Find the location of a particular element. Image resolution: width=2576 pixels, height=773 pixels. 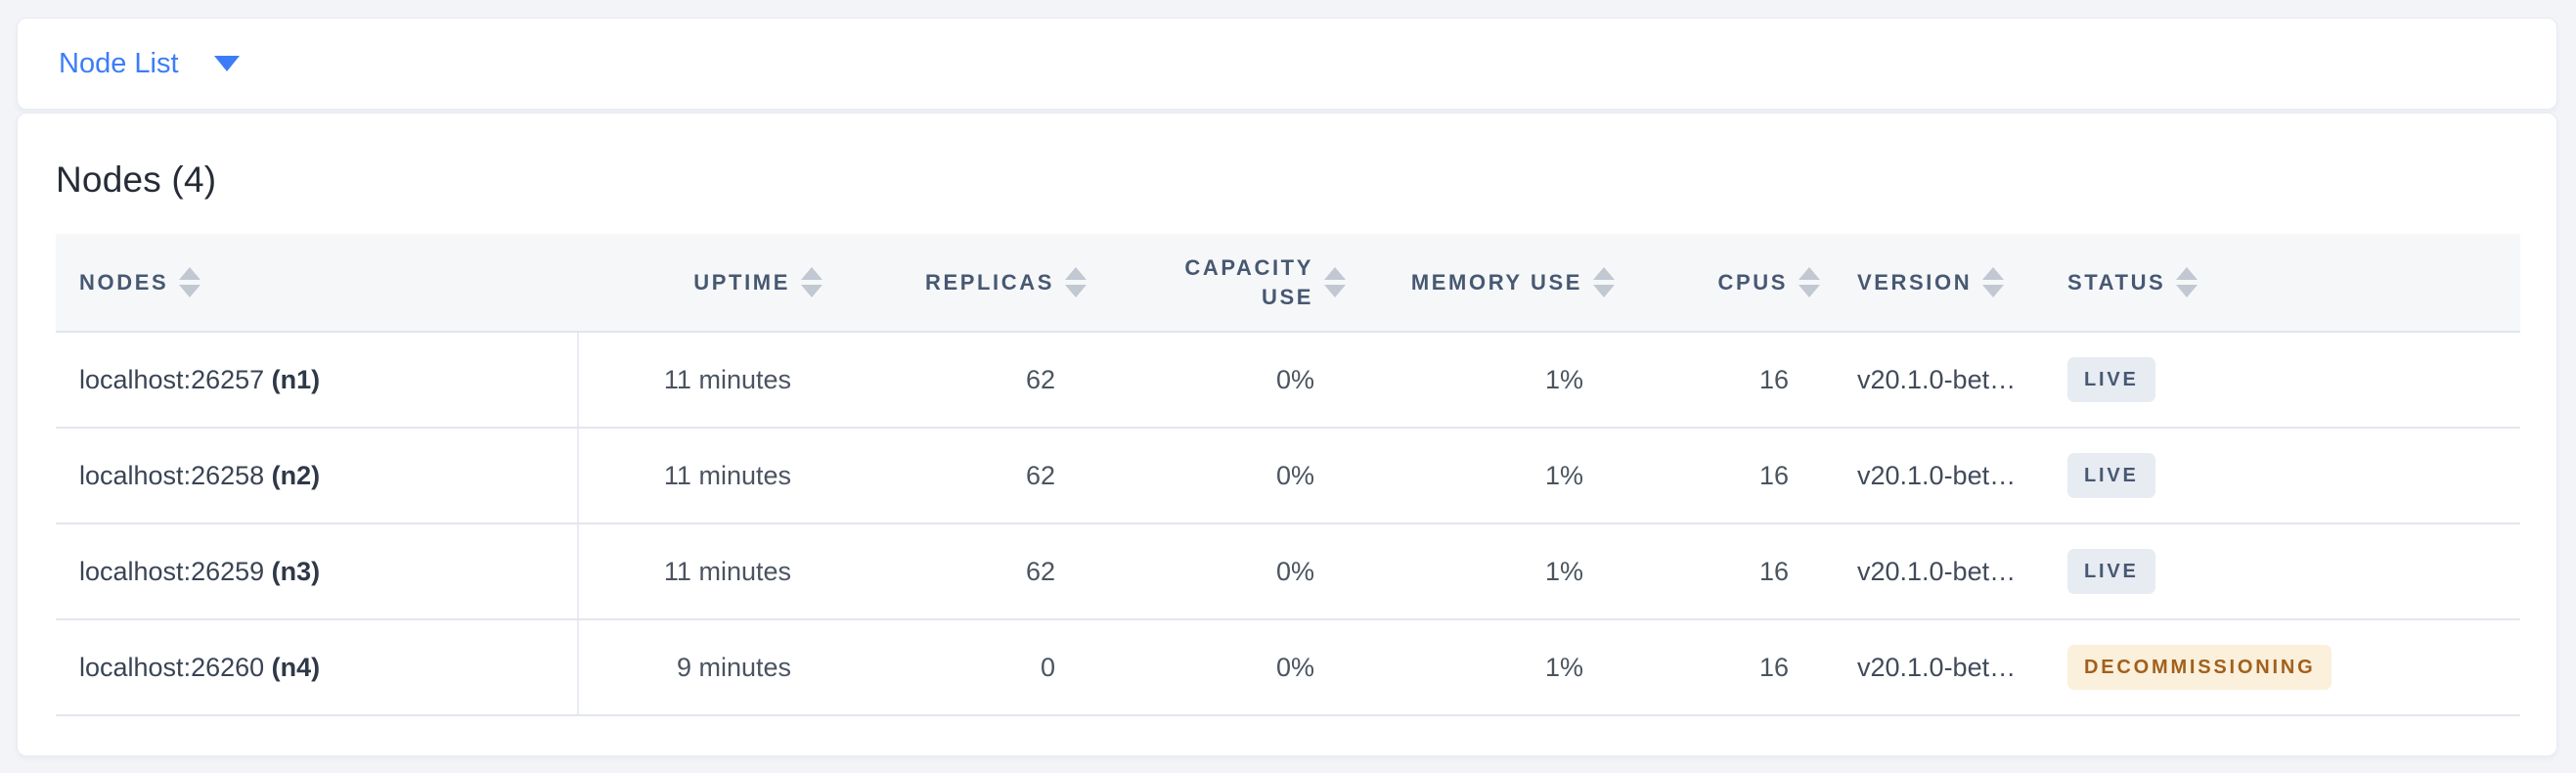

node-id: (n2) is located at coordinates (296, 475).